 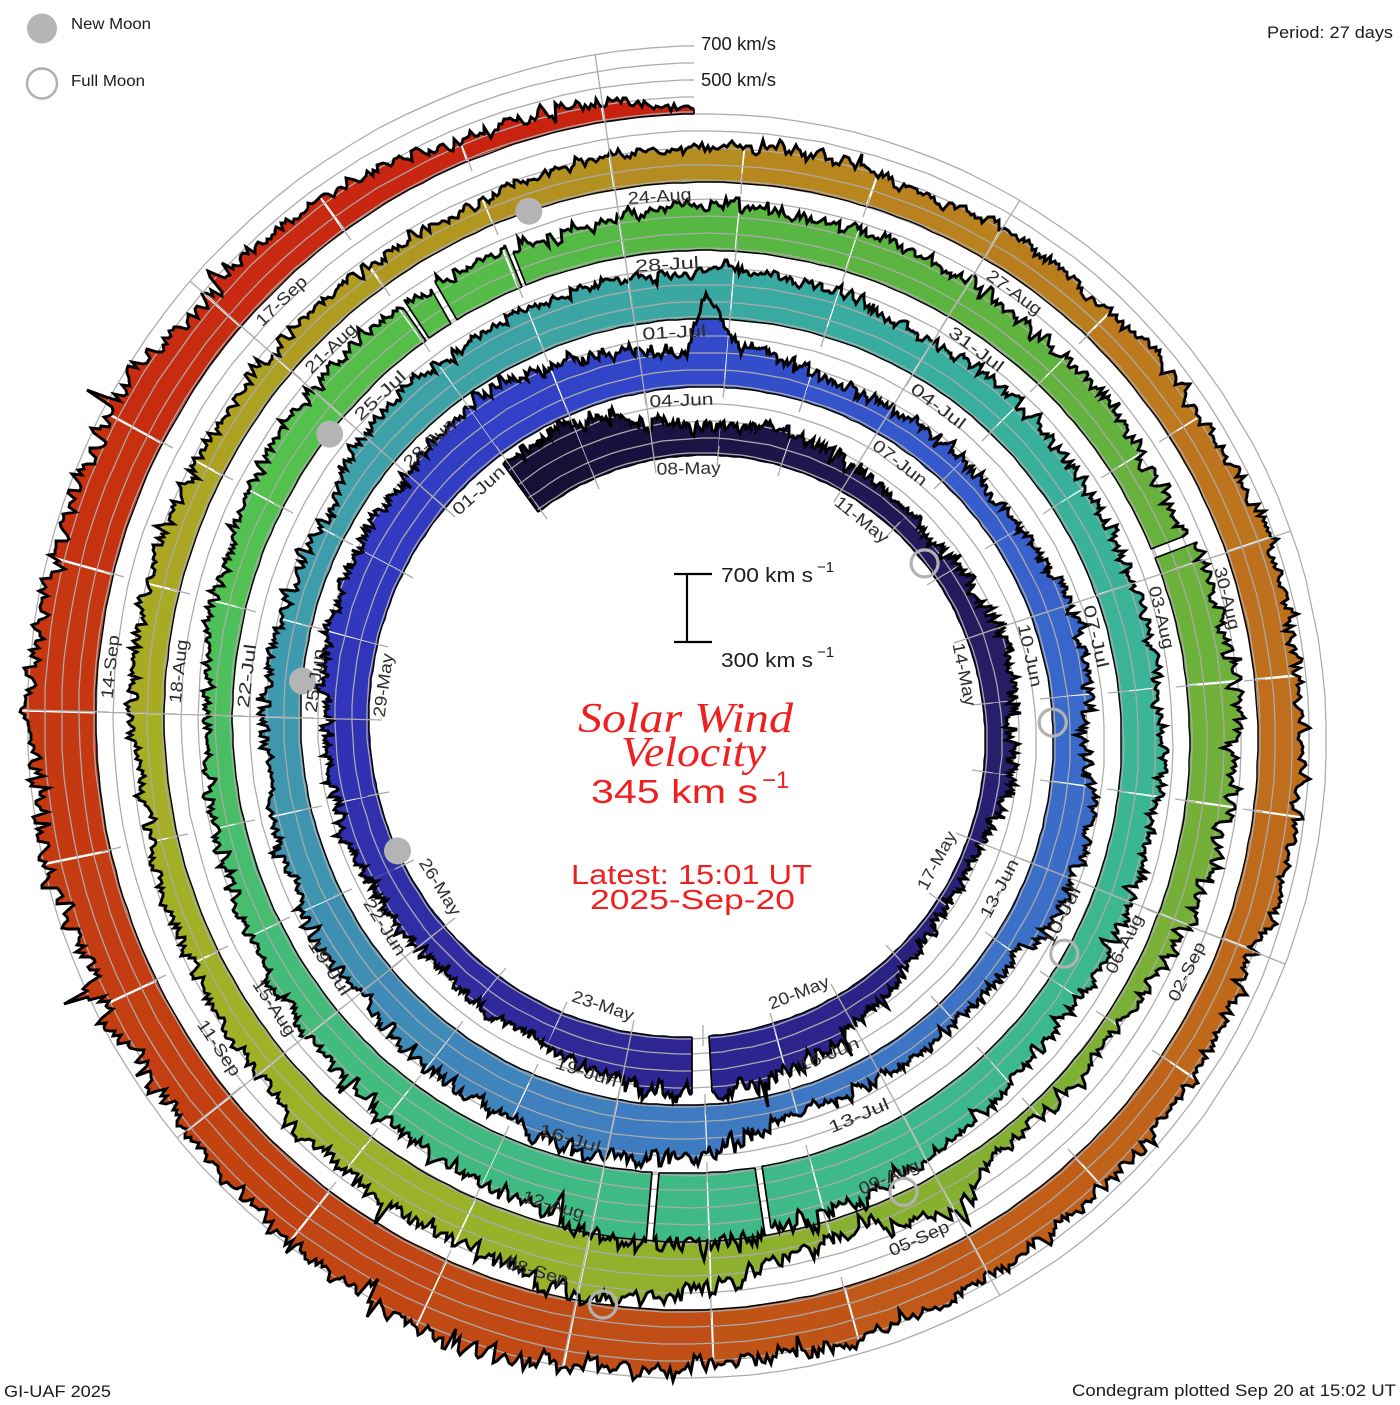 I want to click on svg-text: New Moon, so click(x=111, y=24).